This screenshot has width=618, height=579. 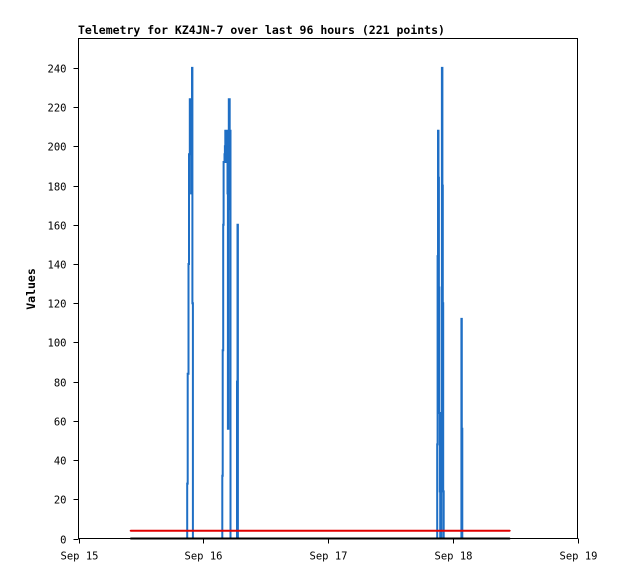 What do you see at coordinates (60, 384) in the screenshot?
I see `y-tick-label: 80` at bounding box center [60, 384].